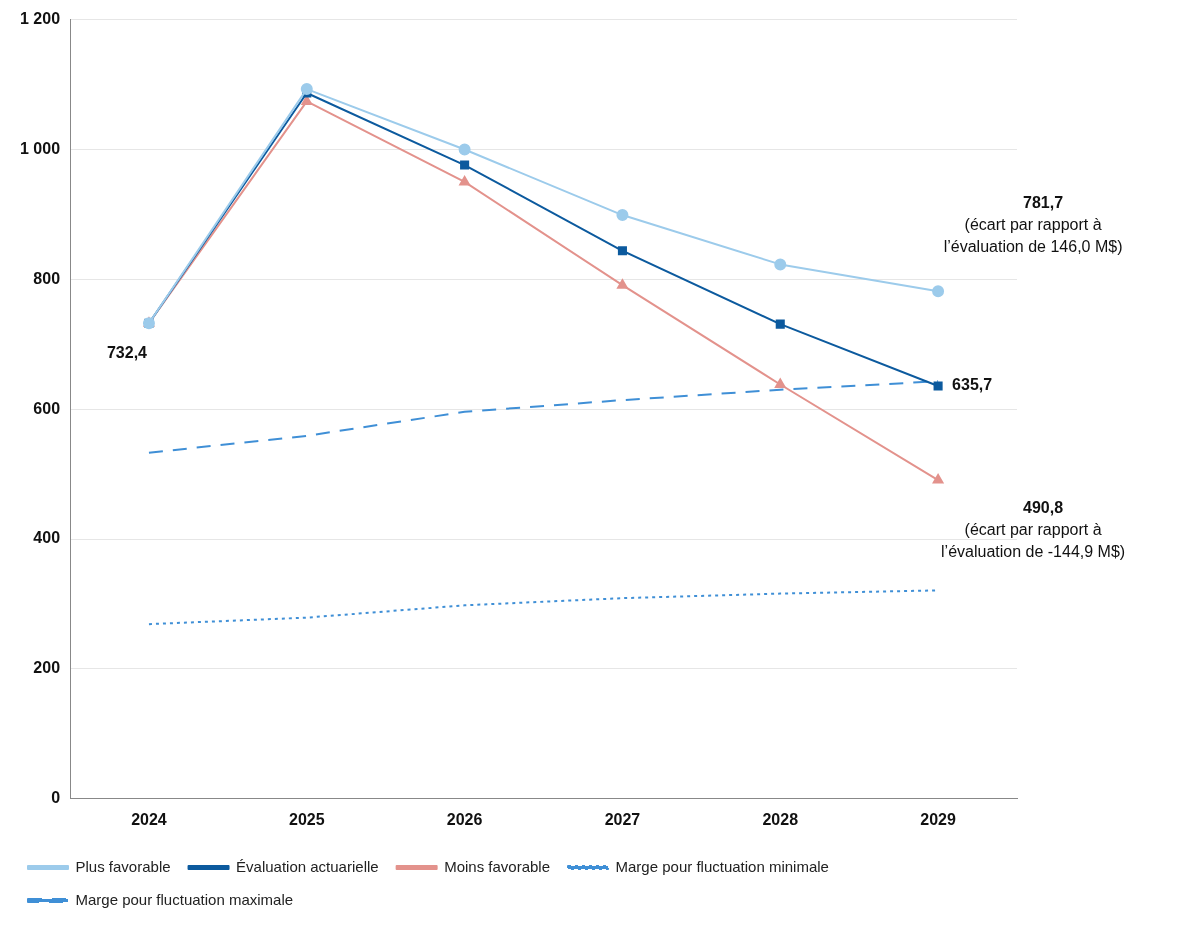 The height and width of the screenshot is (928, 1202). I want to click on x-tick-label: 2028, so click(780, 819).